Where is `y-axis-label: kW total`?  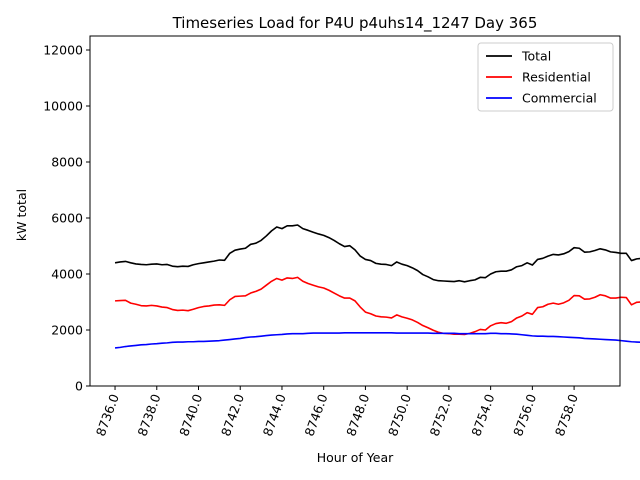 y-axis-label: kW total is located at coordinates (21, 215).